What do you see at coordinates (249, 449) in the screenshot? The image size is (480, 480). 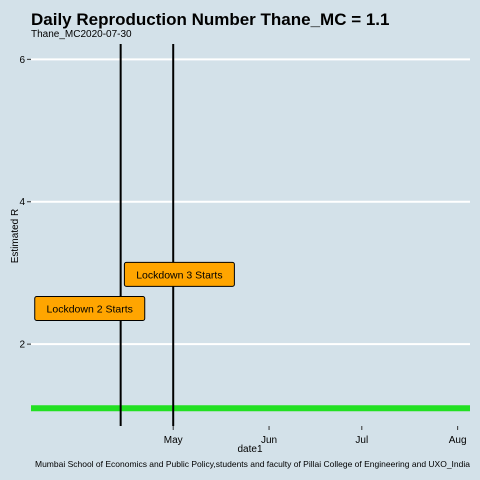 I see `x-axis-title: date1` at bounding box center [249, 449].